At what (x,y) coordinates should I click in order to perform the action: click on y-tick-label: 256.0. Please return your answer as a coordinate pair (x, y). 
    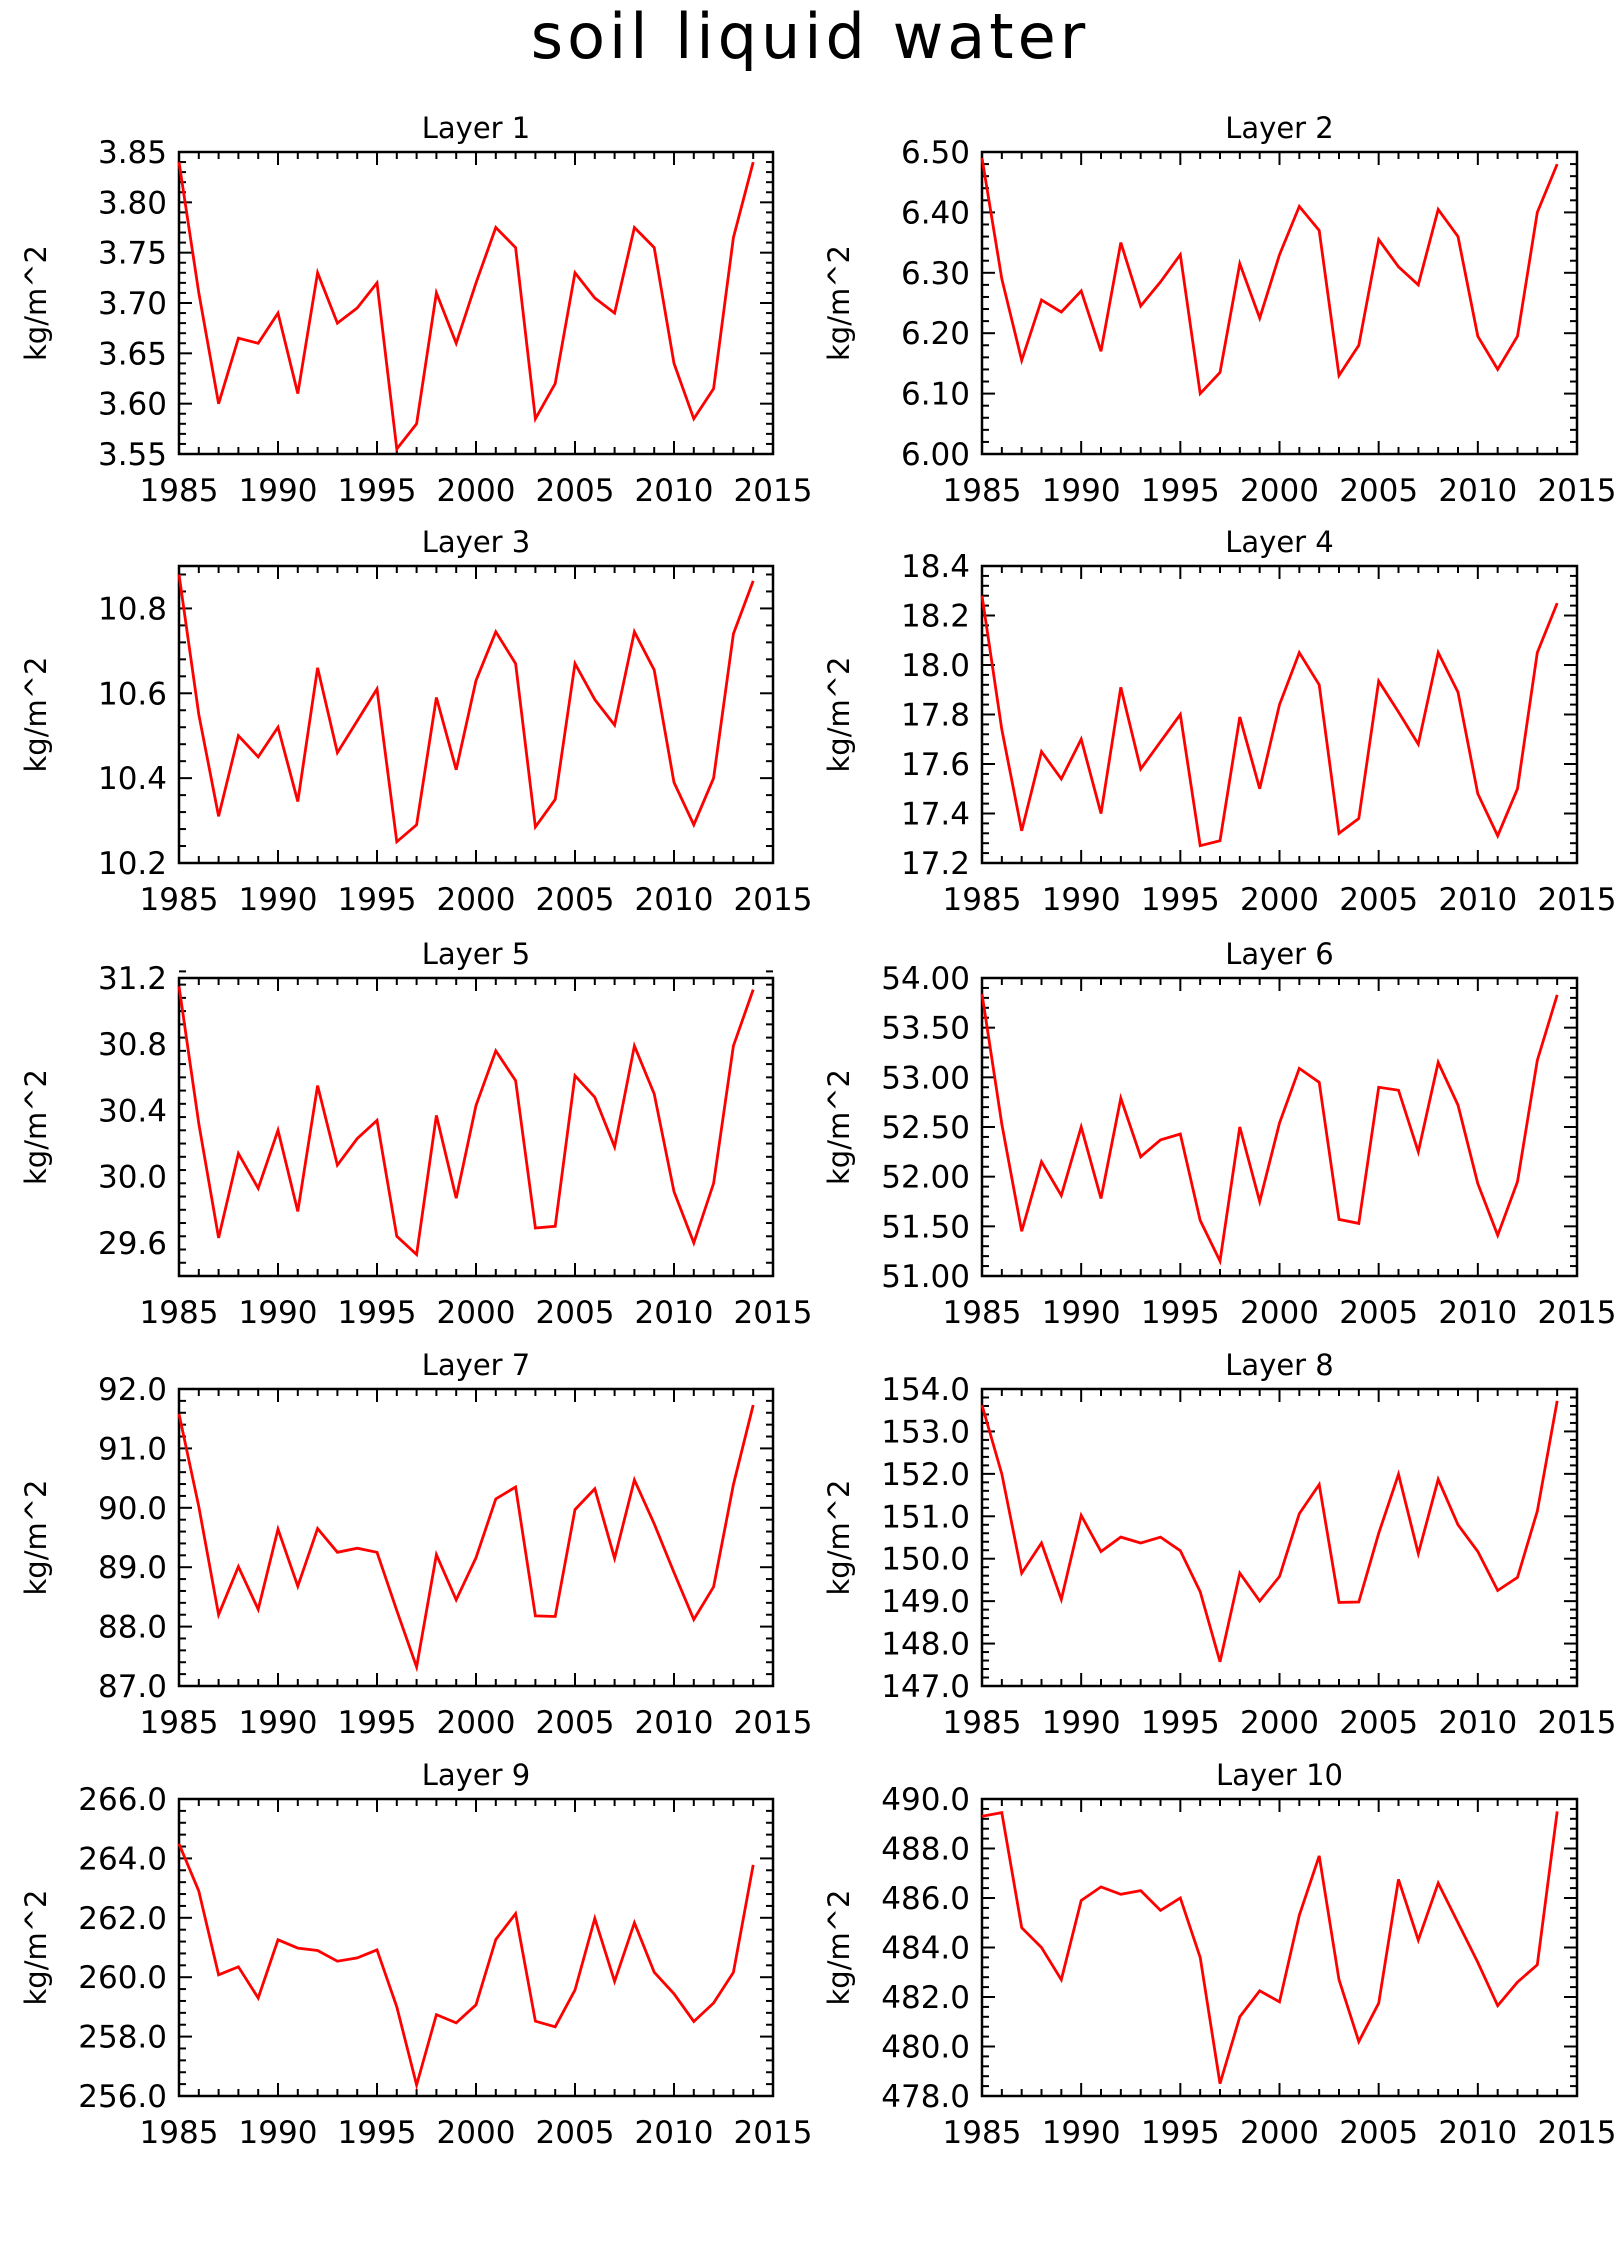
    Looking at the image, I should click on (122, 2097).